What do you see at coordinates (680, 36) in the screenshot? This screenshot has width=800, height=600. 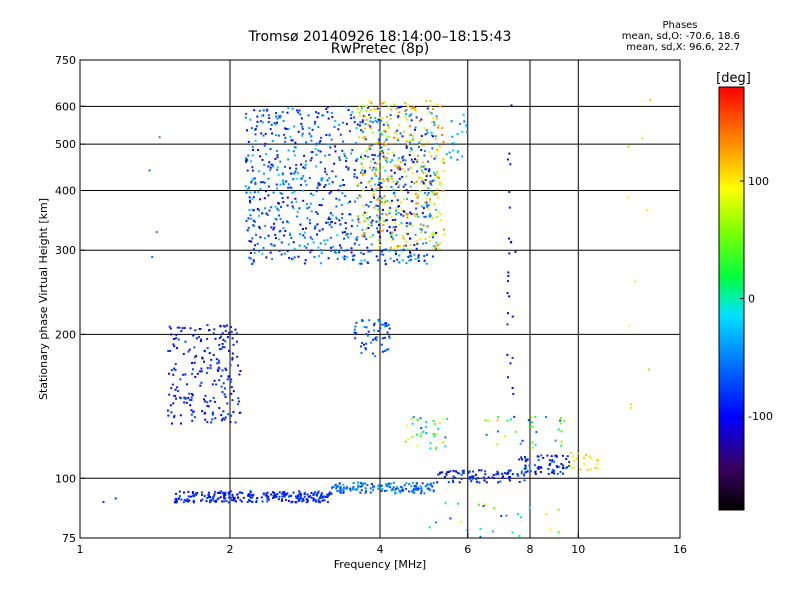 I see `phases-line-o: mean, sd,O: -70.6, 18.6` at bounding box center [680, 36].